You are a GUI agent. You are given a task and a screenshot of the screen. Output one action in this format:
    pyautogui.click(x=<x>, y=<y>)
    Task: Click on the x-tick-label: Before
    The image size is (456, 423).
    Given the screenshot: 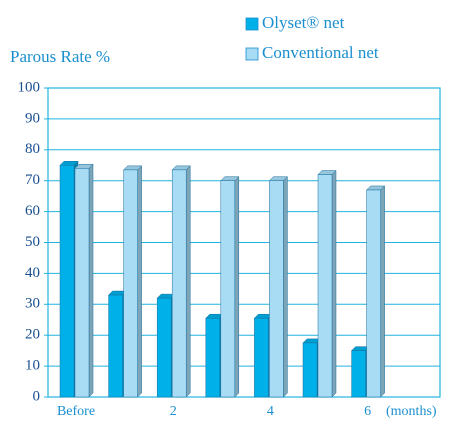 What is the action you would take?
    pyautogui.click(x=76, y=411)
    